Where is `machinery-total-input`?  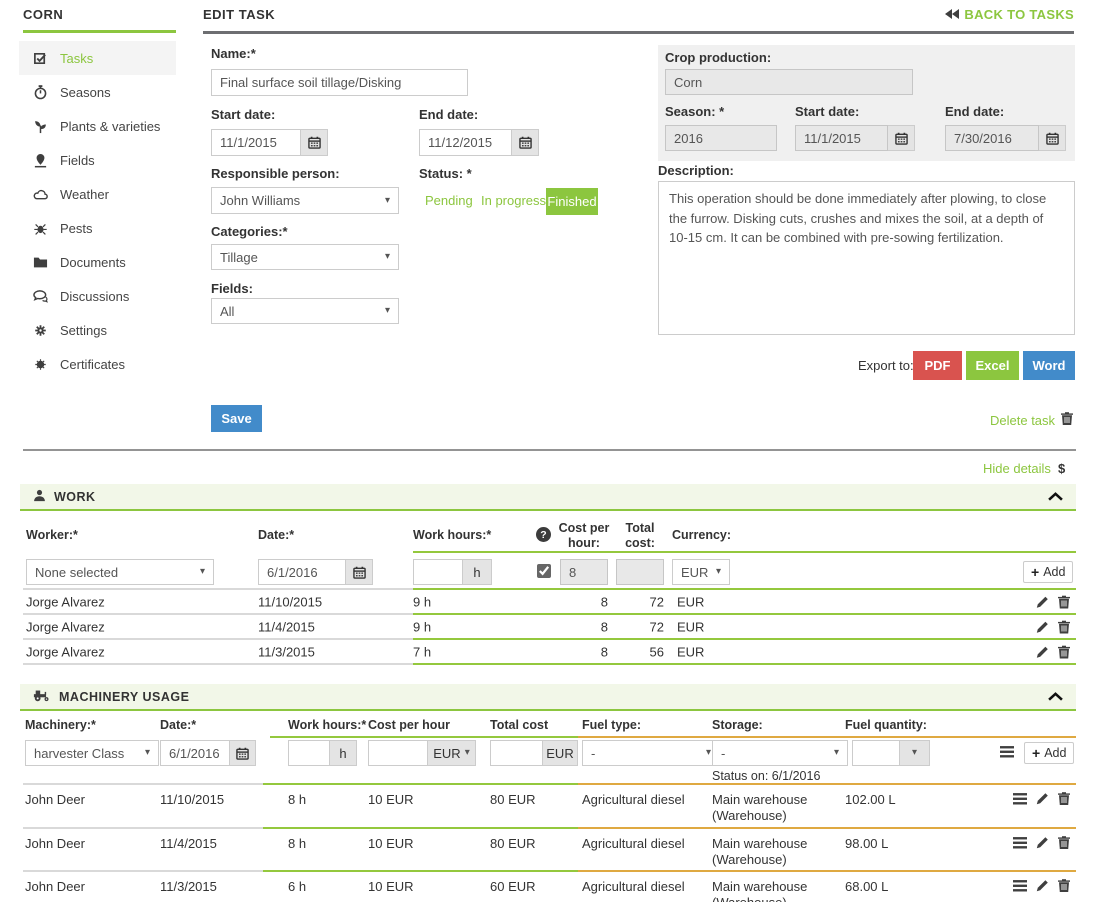 machinery-total-input is located at coordinates (516, 753).